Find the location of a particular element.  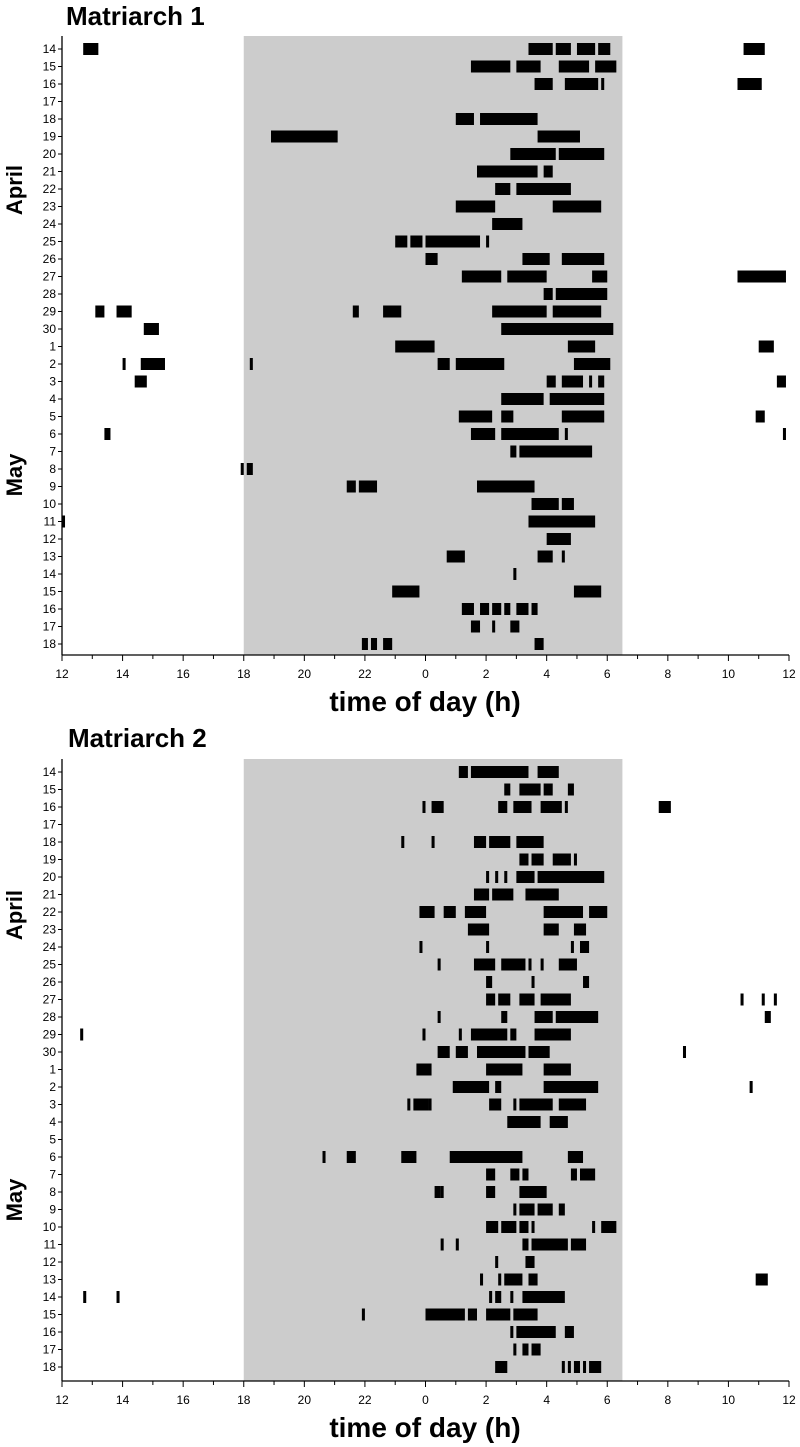

chart-title: Matriarch 2 is located at coordinates (137, 738).